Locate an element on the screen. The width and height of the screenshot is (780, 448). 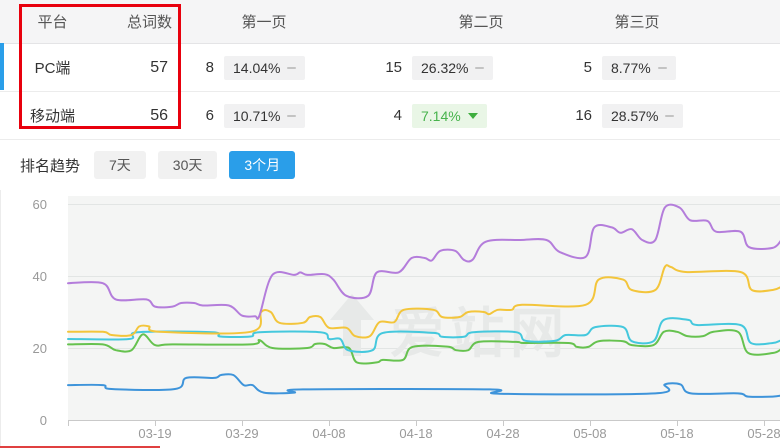
pct-value: 7.14% is located at coordinates (441, 115).